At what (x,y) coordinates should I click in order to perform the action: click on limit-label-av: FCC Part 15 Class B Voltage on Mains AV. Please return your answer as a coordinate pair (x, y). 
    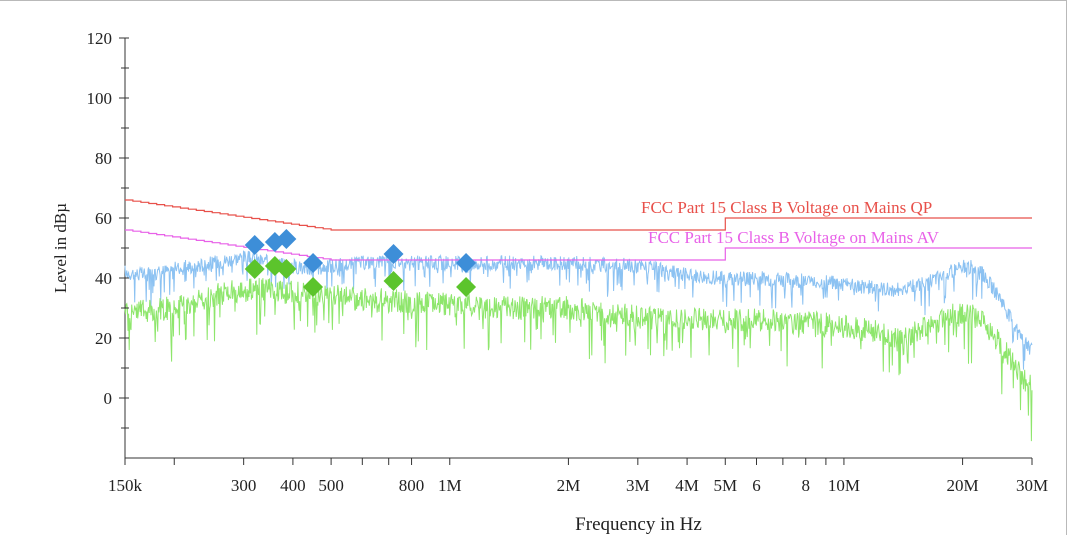
    Looking at the image, I should click on (794, 237).